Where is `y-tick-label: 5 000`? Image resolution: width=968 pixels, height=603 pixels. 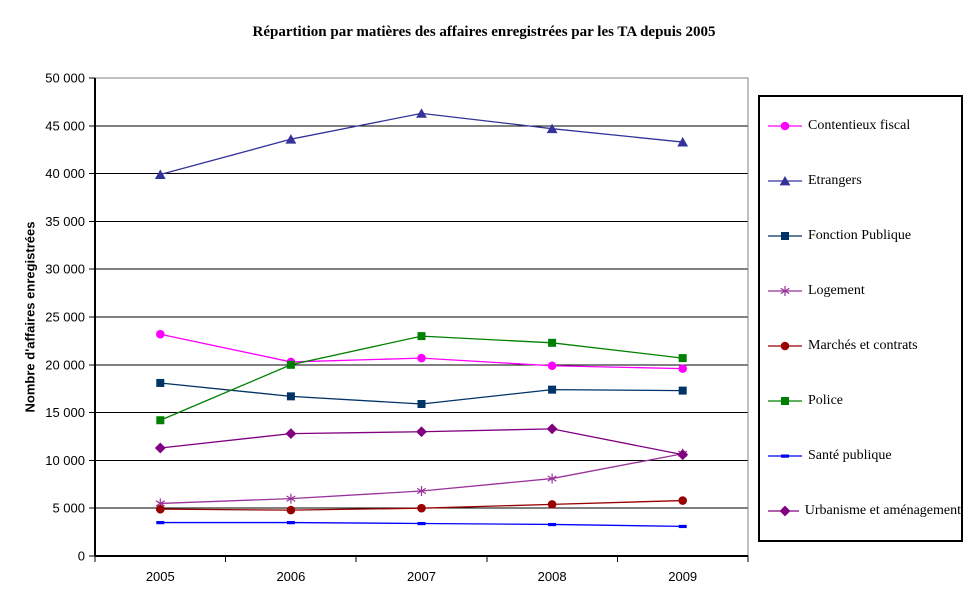
y-tick-label: 5 000 is located at coordinates (68, 508).